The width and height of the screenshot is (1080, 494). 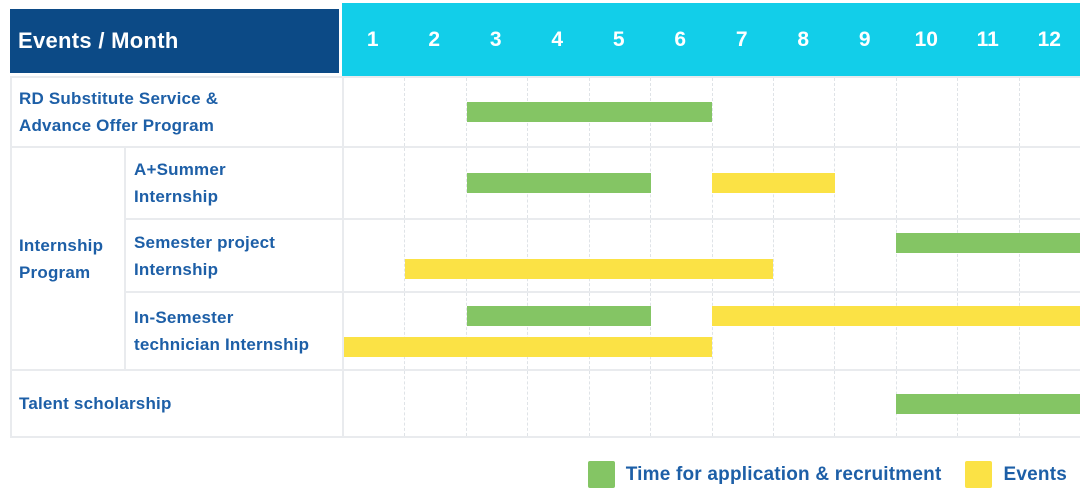 What do you see at coordinates (176, 269) in the screenshot?
I see `row-label-semester-project-internship-line: Internship` at bounding box center [176, 269].